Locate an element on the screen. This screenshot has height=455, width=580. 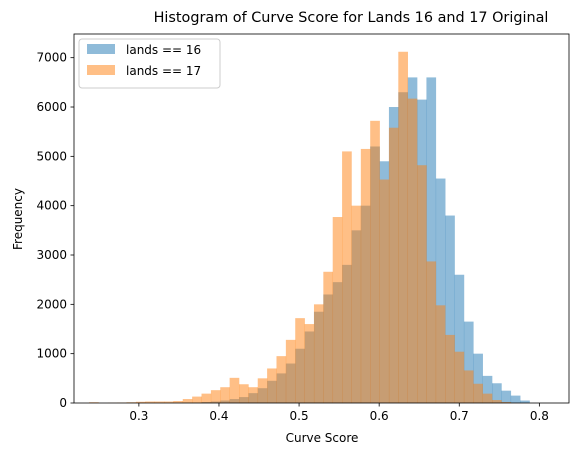
x-tick-label: 0.8 is located at coordinates (539, 416).